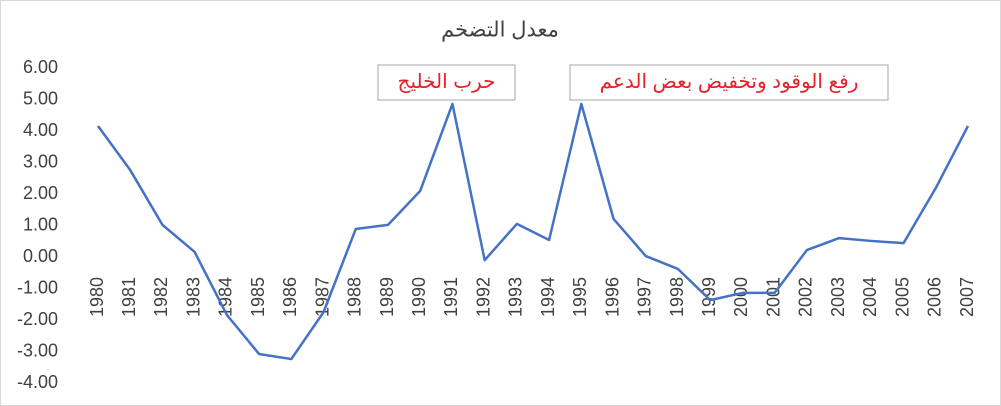 The image size is (1001, 406). What do you see at coordinates (161, 297) in the screenshot?
I see `x-tick-label: 1982` at bounding box center [161, 297].